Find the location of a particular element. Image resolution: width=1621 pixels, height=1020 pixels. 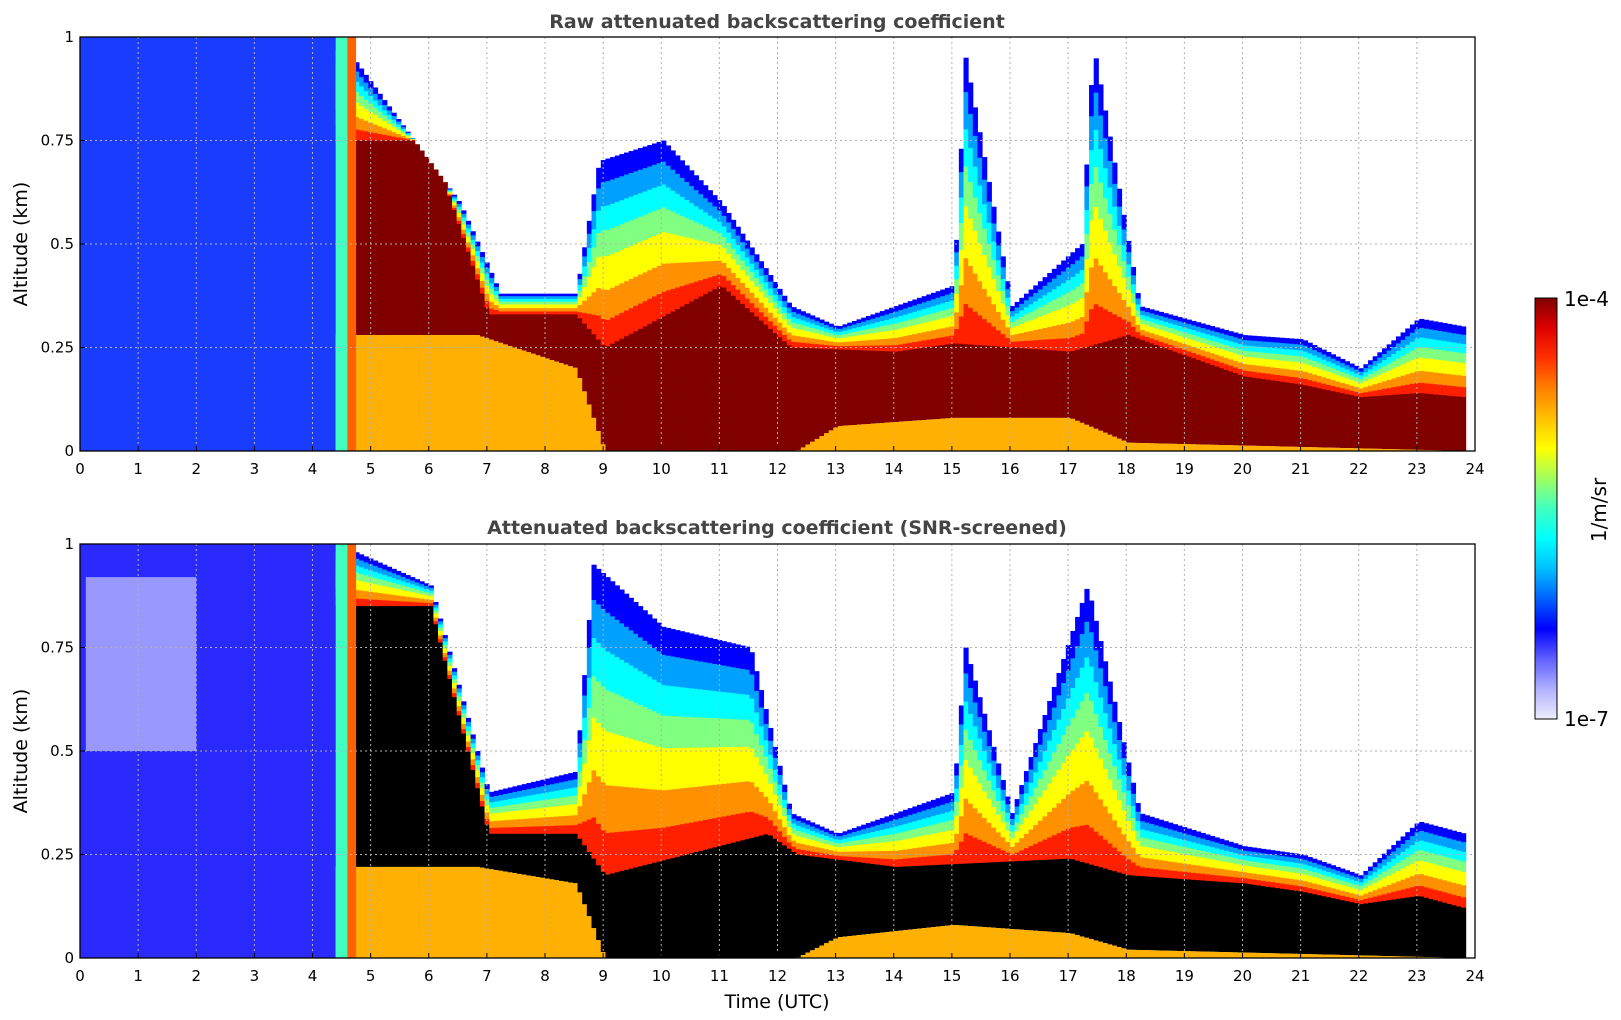

x-tick-label: 15 is located at coordinates (951, 469).